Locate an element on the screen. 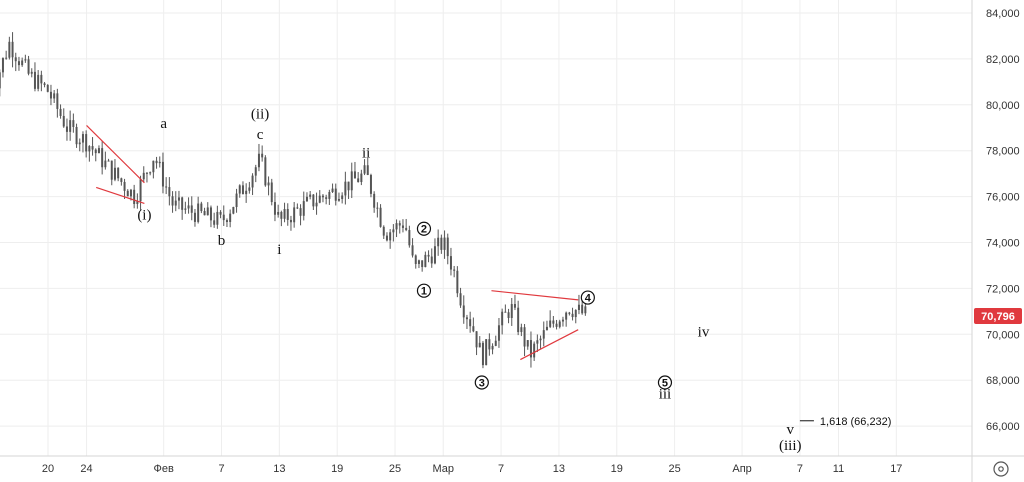 Image resolution: width=1024 pixels, height=482 pixels. y-tick-label: 66,000 is located at coordinates (1003, 427).